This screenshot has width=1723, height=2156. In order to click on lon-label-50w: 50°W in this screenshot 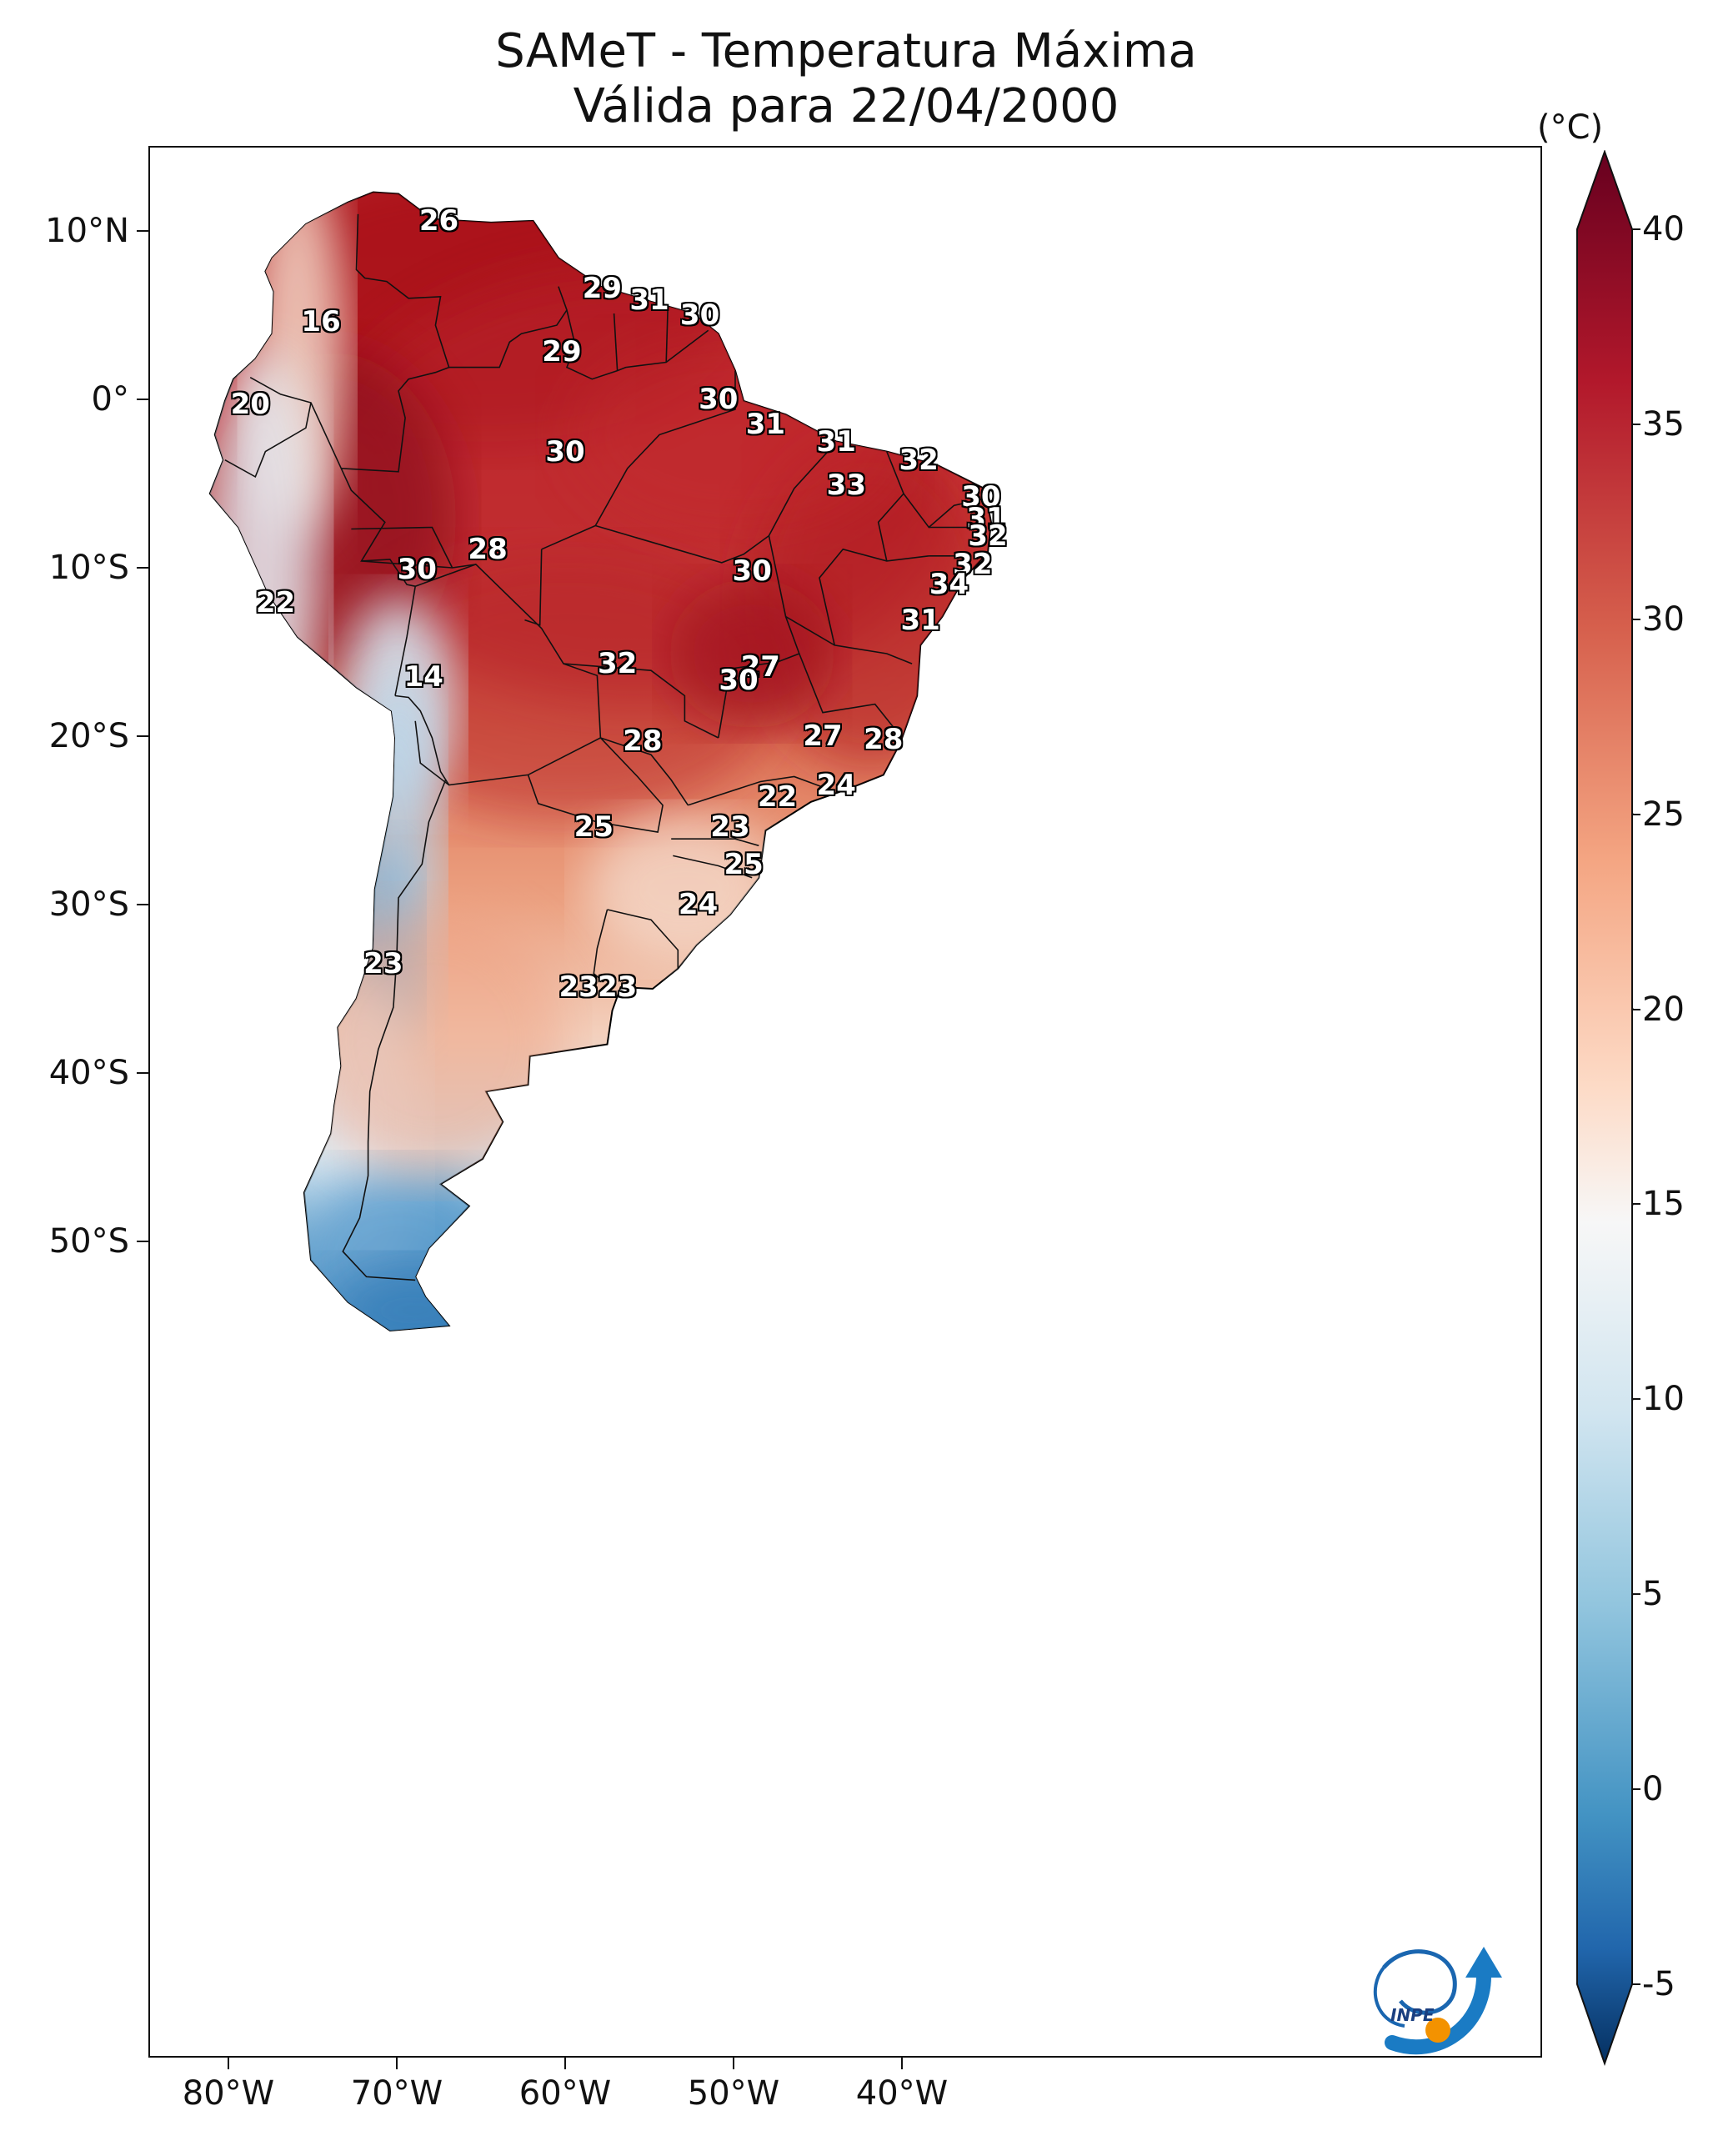, I will do `click(733, 2093)`.